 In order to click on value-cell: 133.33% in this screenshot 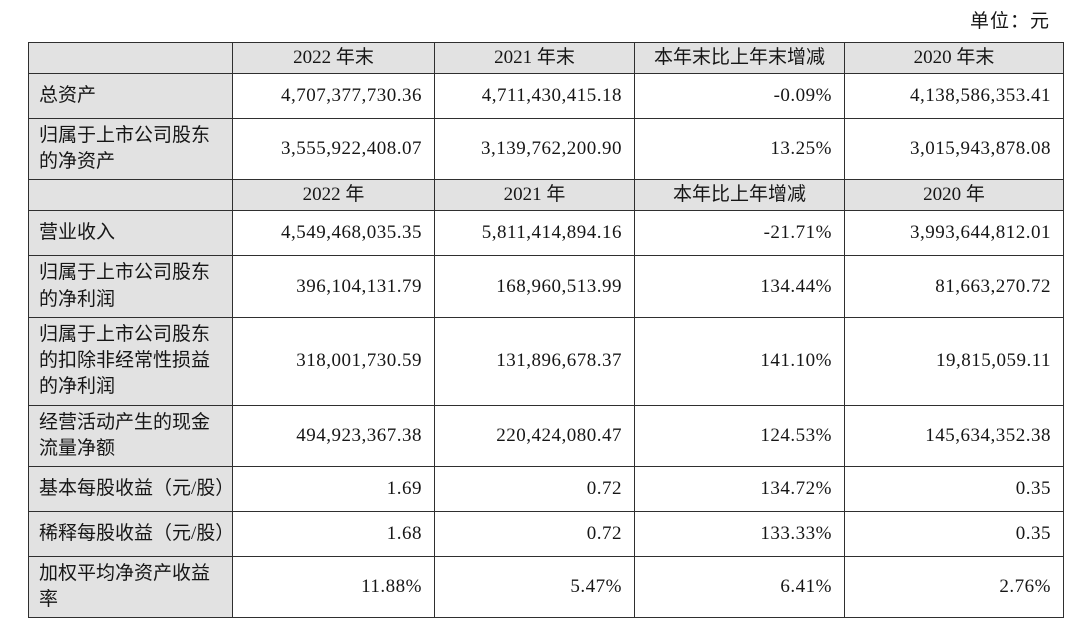, I will do `click(739, 533)`.